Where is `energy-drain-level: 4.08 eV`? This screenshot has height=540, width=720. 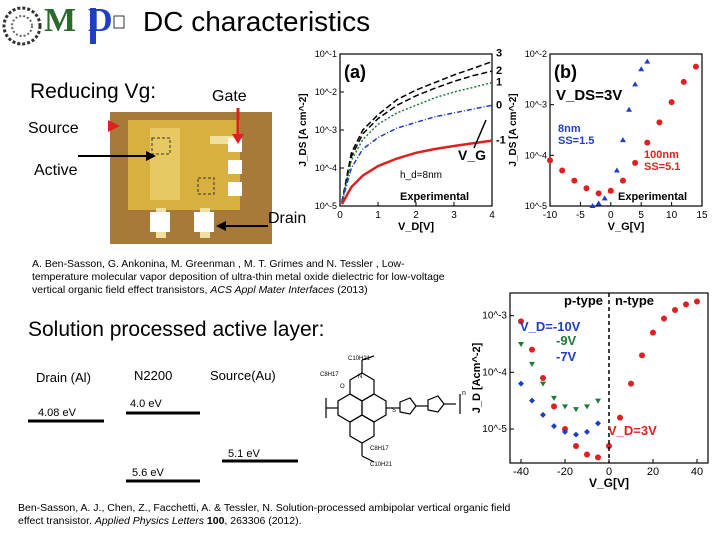
energy-drain-level: 4.08 eV is located at coordinates (57, 413).